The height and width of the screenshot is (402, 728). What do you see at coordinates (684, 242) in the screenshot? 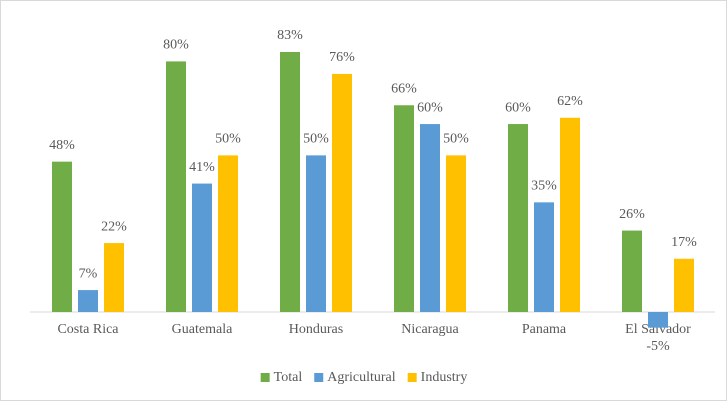
I see `data-label: 17%` at bounding box center [684, 242].